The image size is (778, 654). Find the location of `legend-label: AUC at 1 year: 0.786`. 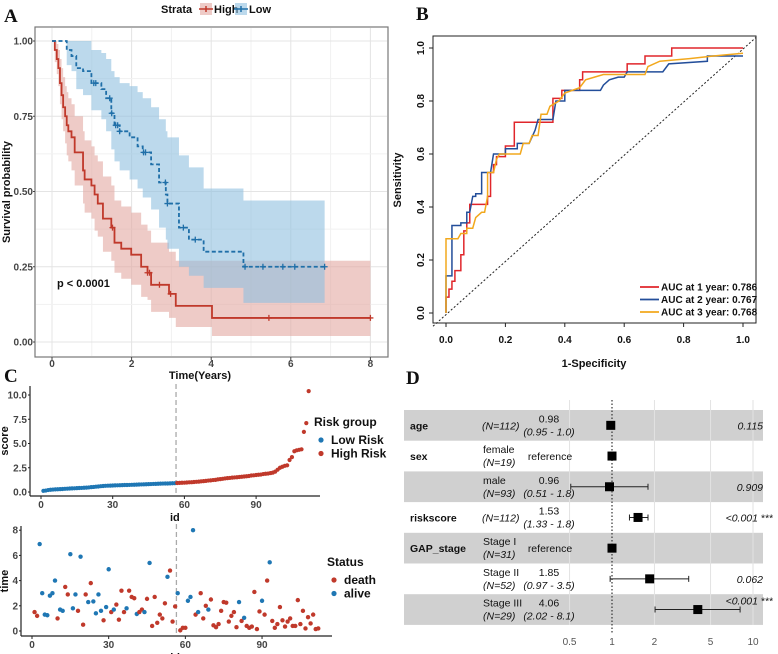

legend-label: AUC at 1 year: 0.786 is located at coordinates (709, 288).